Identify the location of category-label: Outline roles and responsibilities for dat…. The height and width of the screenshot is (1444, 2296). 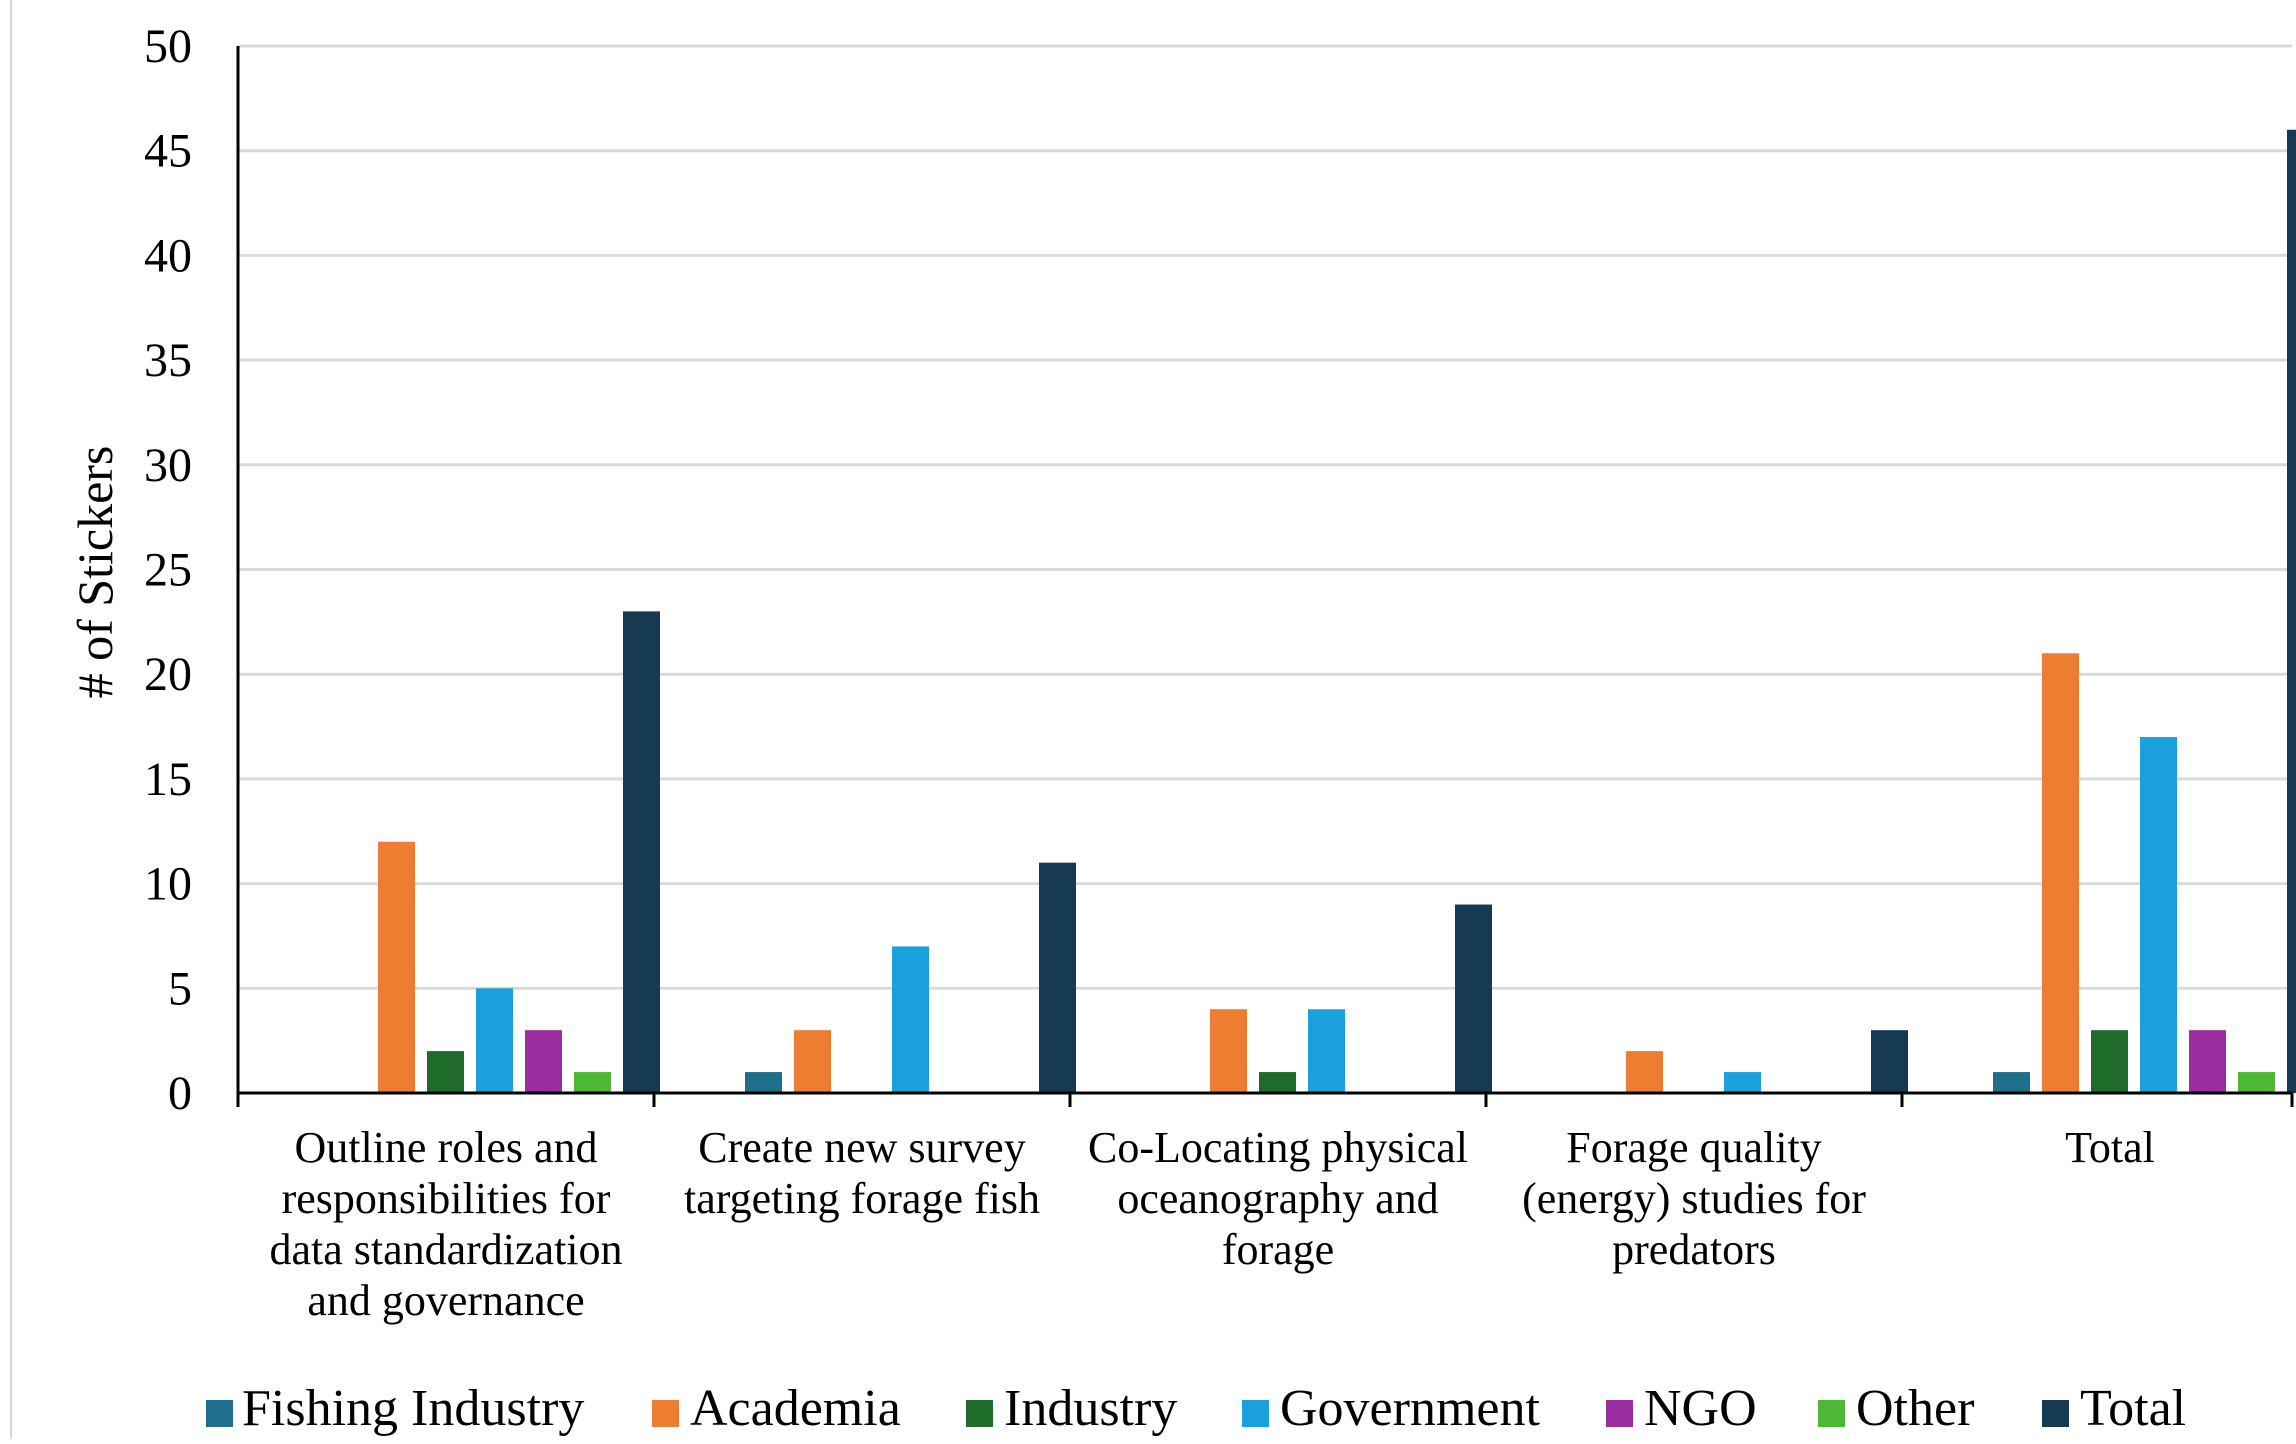
(445, 1224).